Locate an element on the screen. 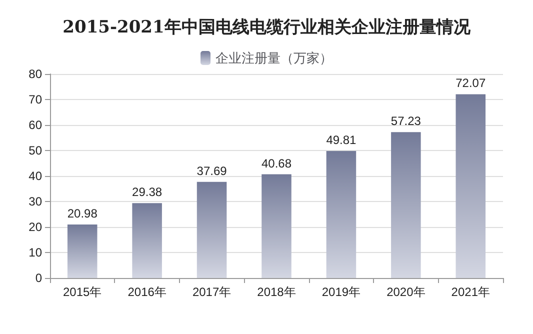 The image size is (533, 334). y-tick-label: 50 is located at coordinates (35, 151).